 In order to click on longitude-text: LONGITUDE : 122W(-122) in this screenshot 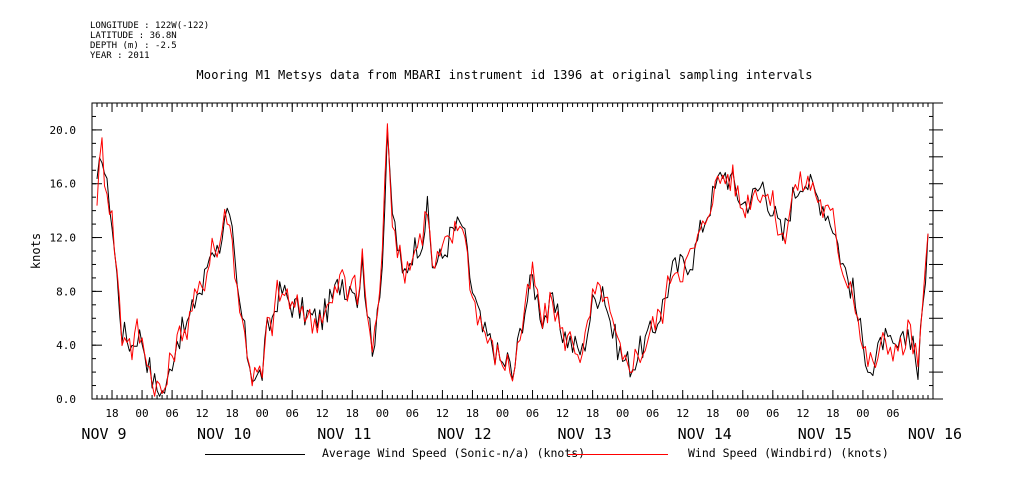, I will do `click(150, 26)`.